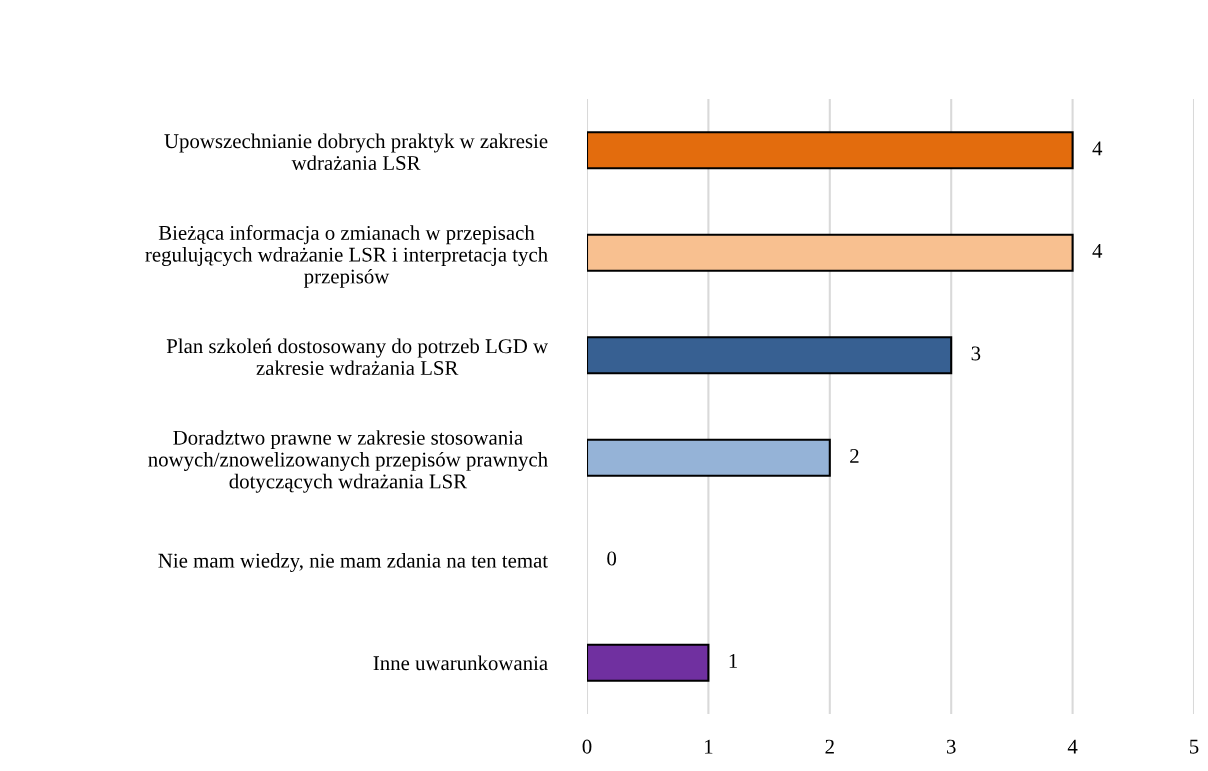 The image size is (1208, 771). Describe the element at coordinates (356, 152) in the screenshot. I see `y-tick-label: Upowszechnianie dobrych praktyk w zakresie wdrażania LSR` at that location.